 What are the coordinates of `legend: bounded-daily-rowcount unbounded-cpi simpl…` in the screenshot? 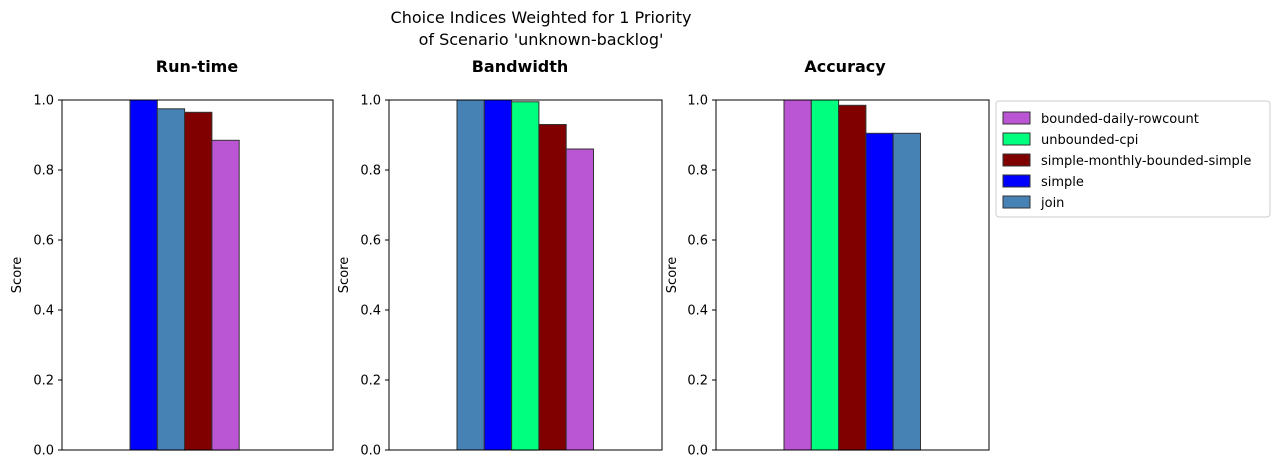 It's located at (1133, 159).